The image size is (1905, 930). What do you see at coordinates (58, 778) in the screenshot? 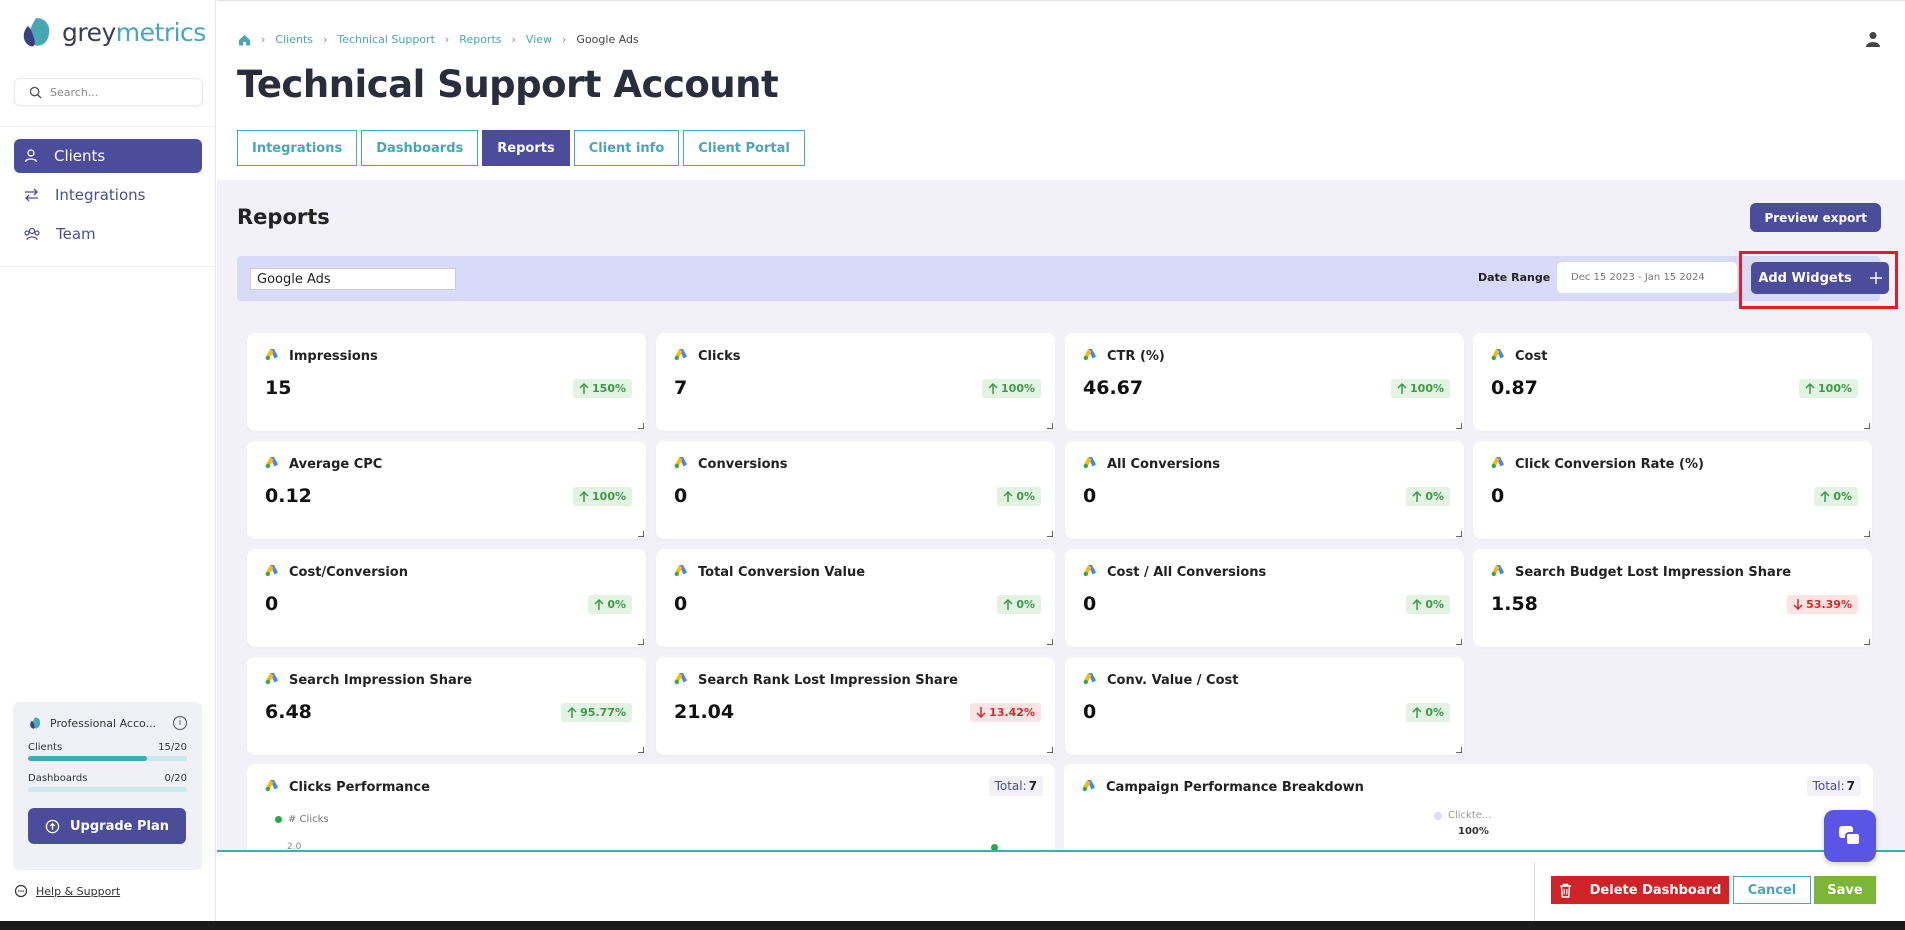
I see `plan-dashboards-label: Dashboards` at bounding box center [58, 778].